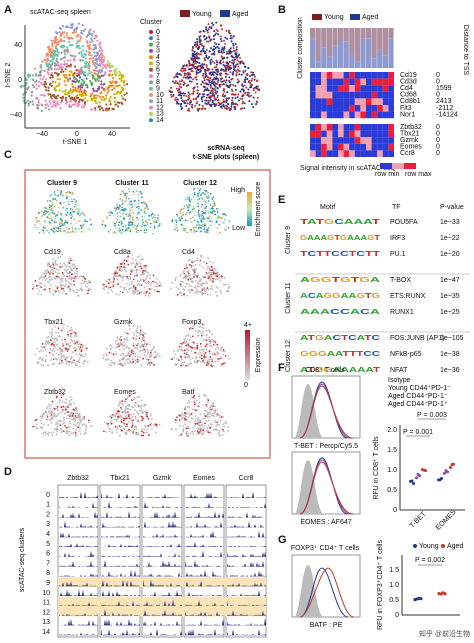 Image resolution: width=474 pixels, height=643 pixels. What do you see at coordinates (334, 17) in the screenshot?
I see `legend-label: Young` at bounding box center [334, 17].